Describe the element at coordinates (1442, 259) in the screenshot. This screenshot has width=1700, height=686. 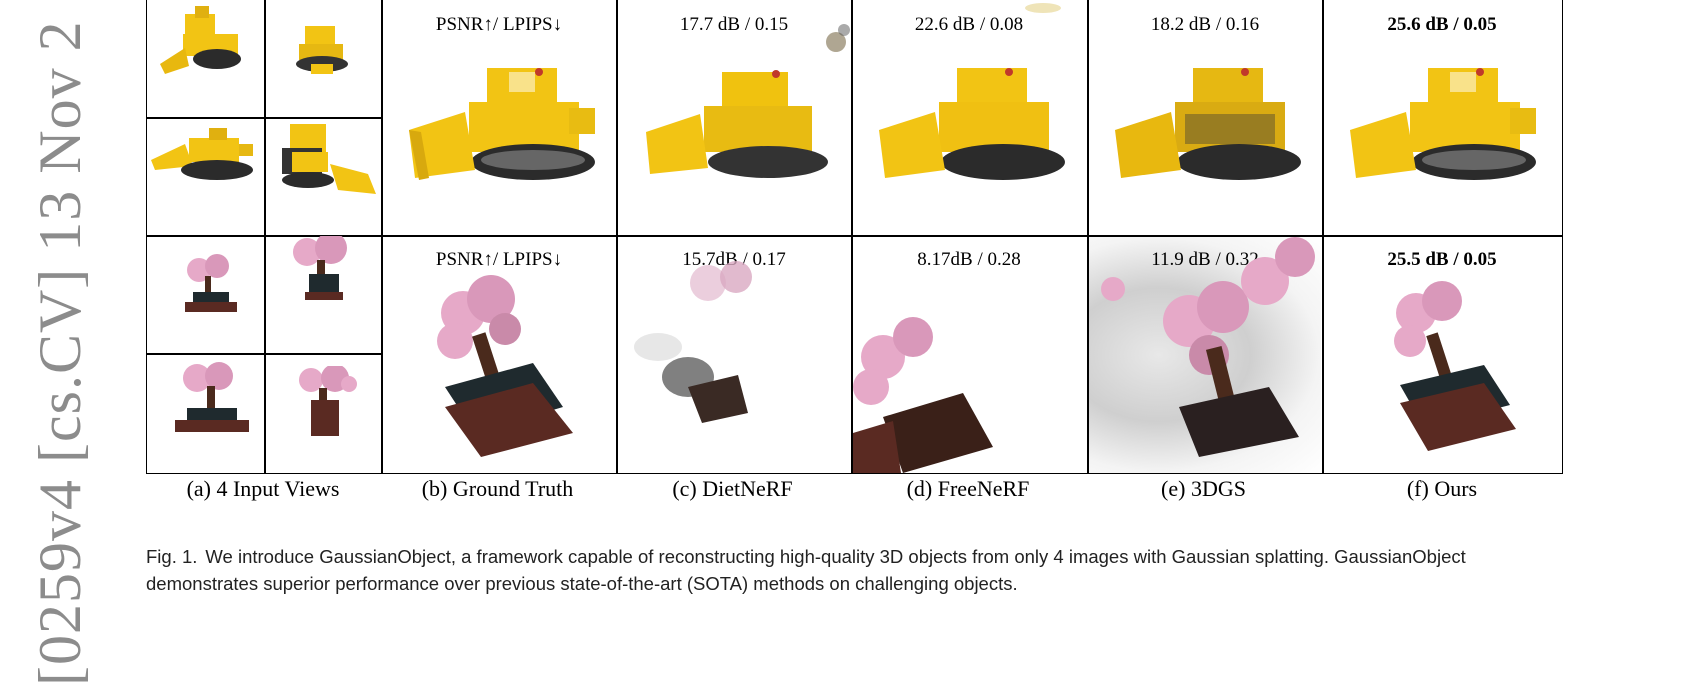
I see `metric-label: 25.5 dB / 0.05` at that location.